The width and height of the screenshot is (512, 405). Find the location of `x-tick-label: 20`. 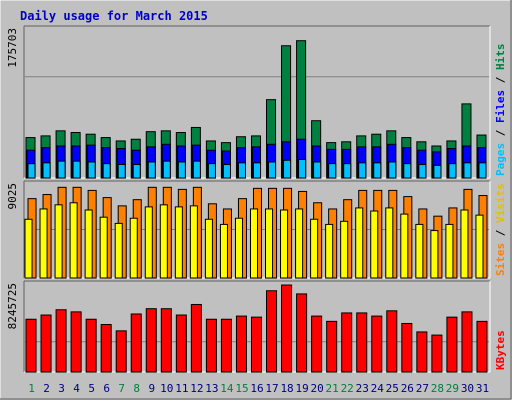

x-tick-label: 20 is located at coordinates (317, 388).